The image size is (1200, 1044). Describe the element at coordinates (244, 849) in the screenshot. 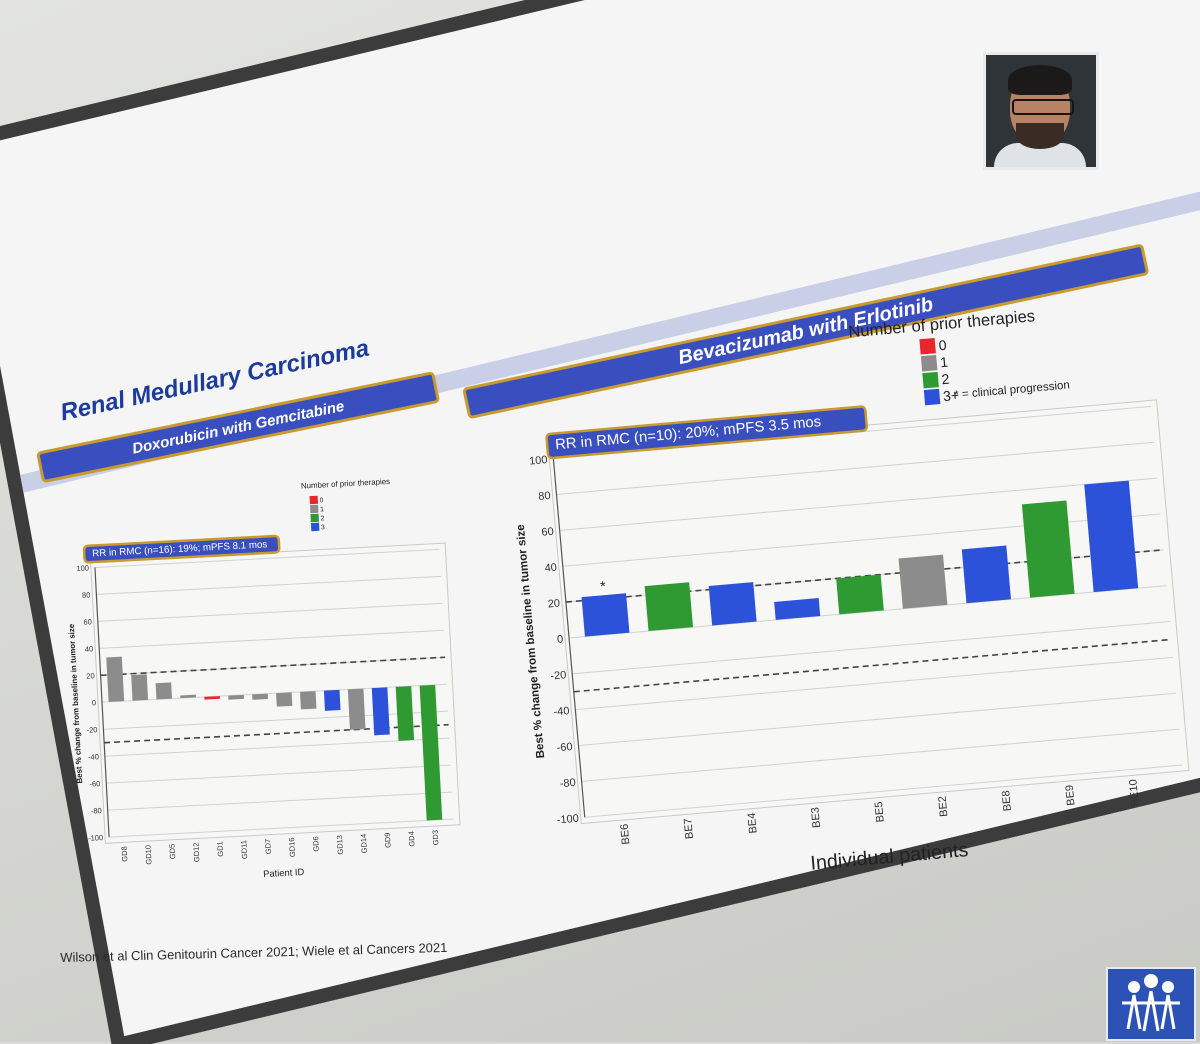

I see `x-tick-label: GD11` at that location.